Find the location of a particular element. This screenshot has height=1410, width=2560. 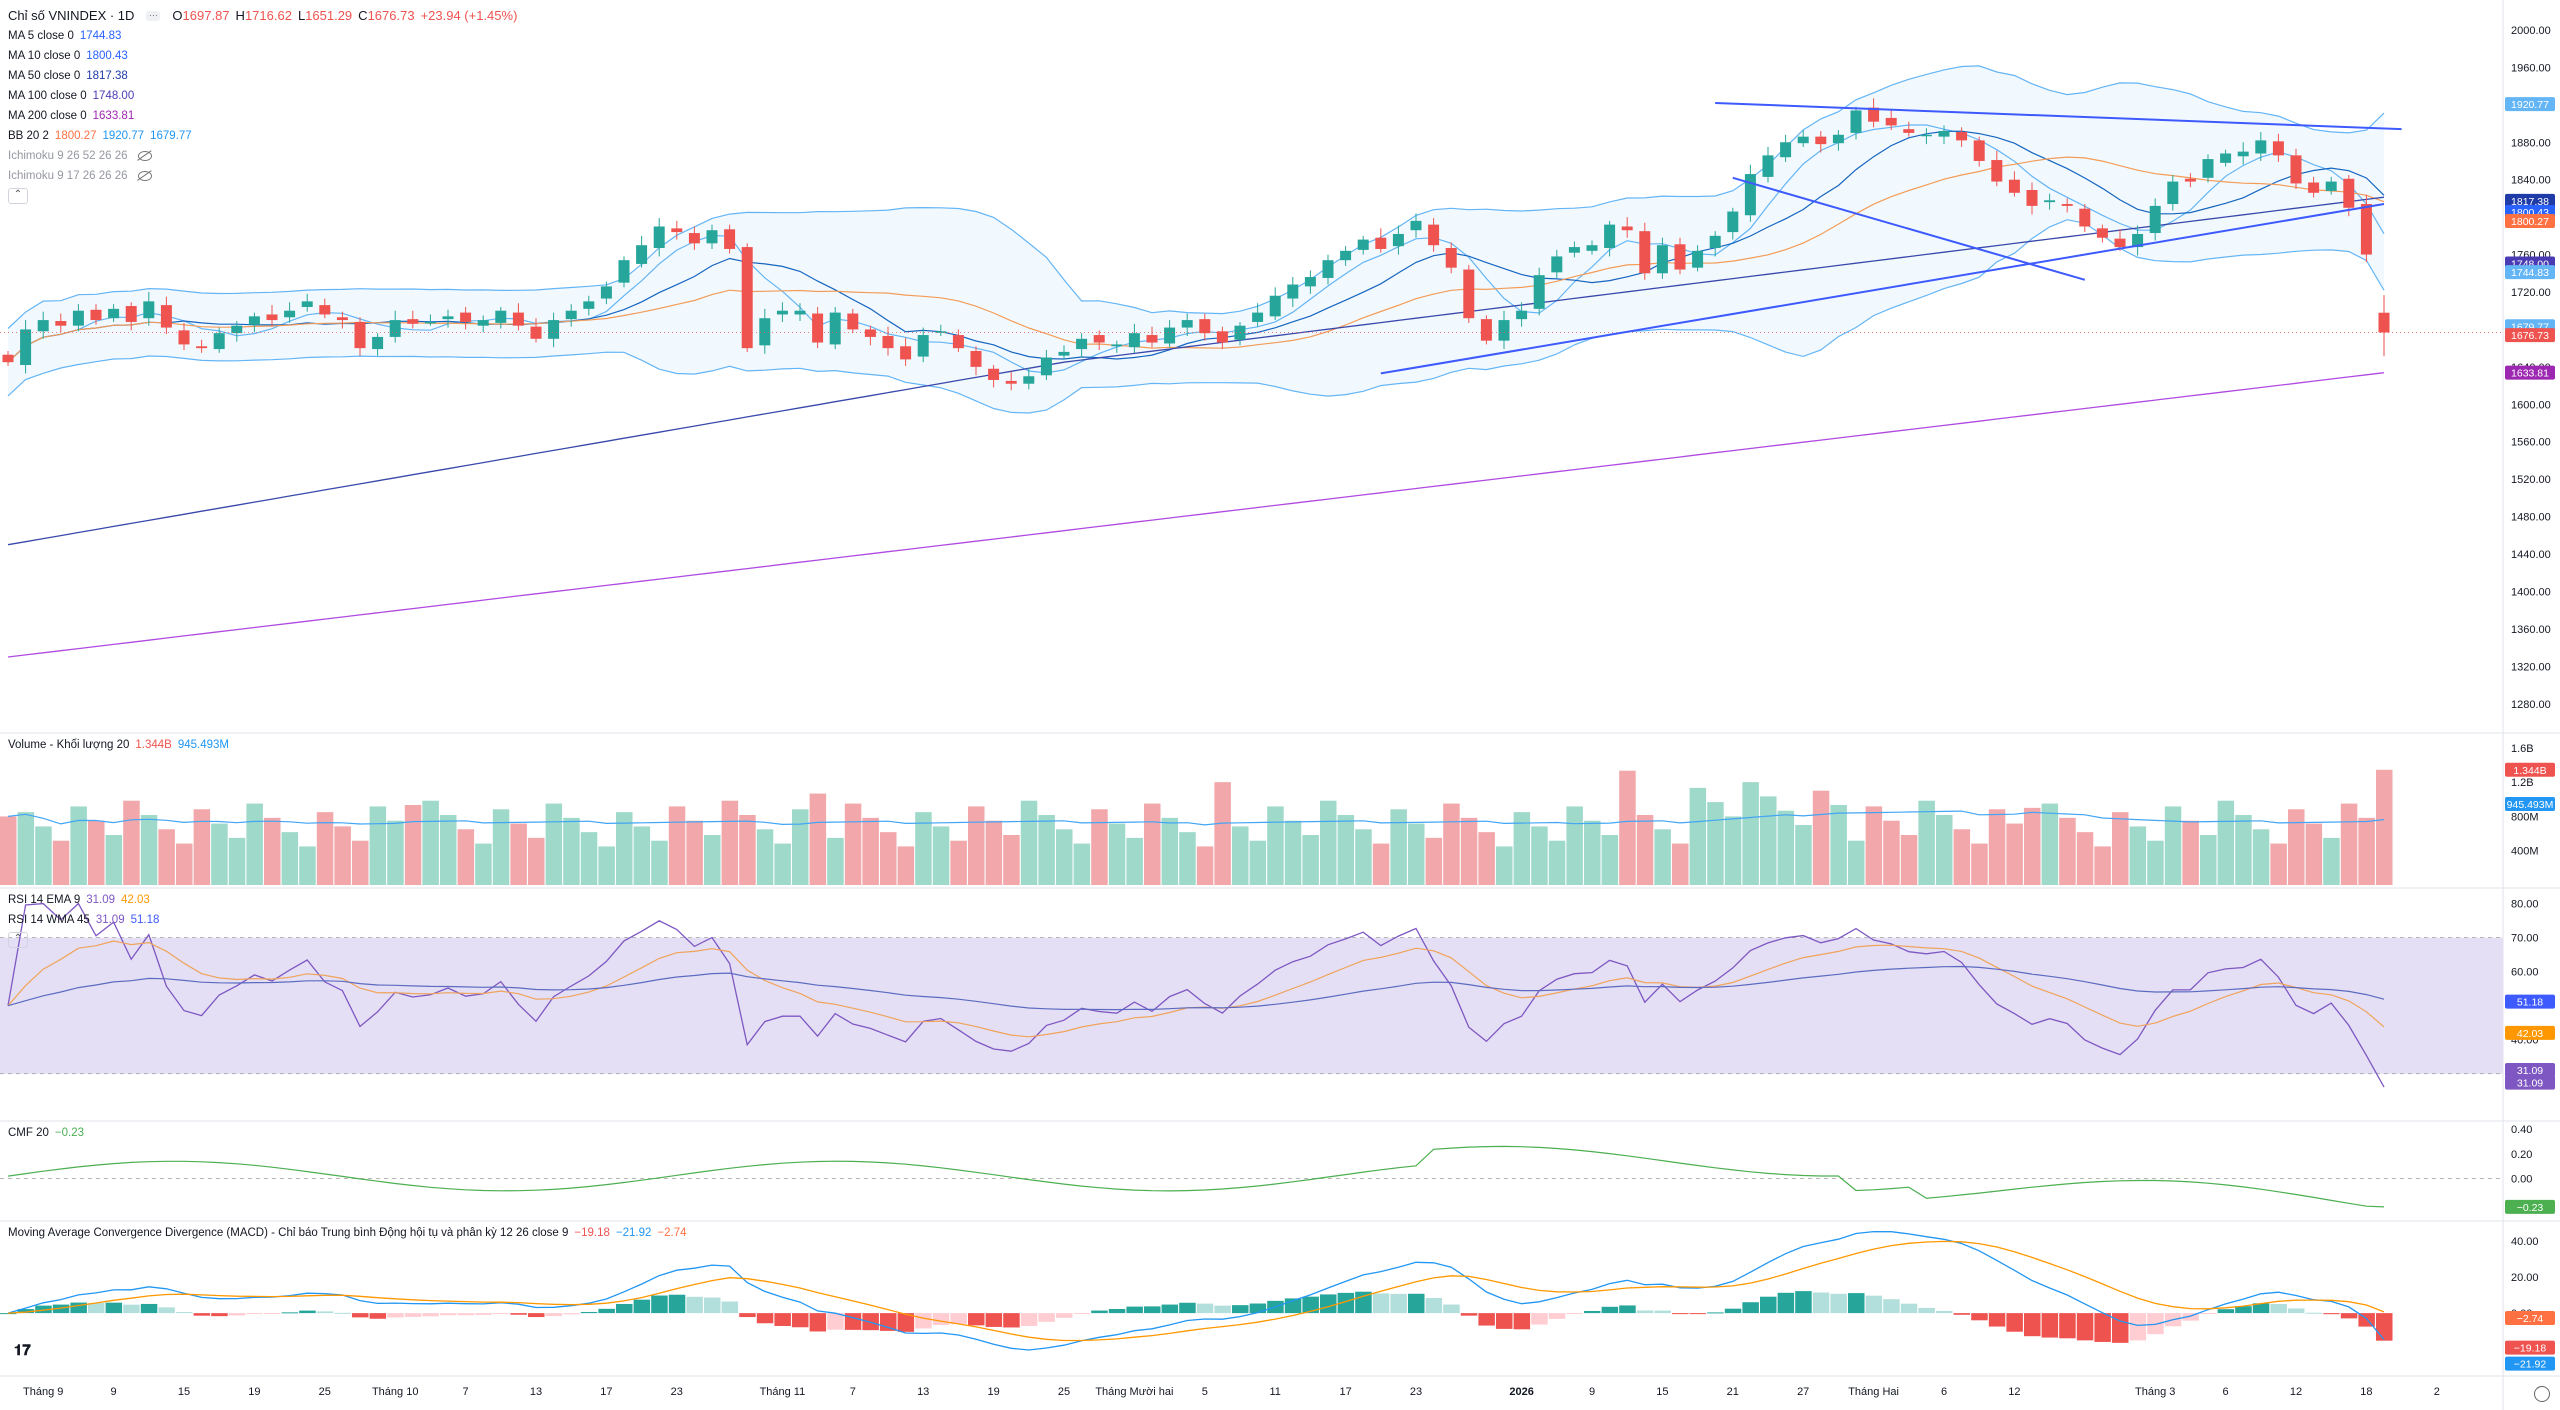

indicator-bb: BB 20 2 1800.27 1920.77 1679.77 is located at coordinates (100, 136).